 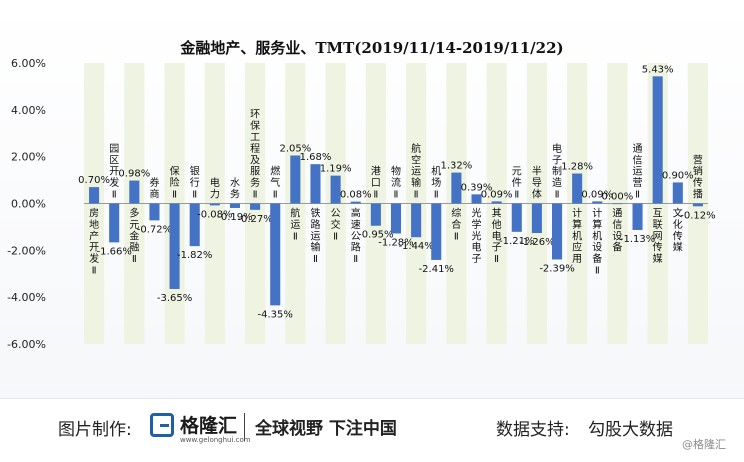 I want to click on data-support-label: 数据支持:, so click(x=533, y=430).